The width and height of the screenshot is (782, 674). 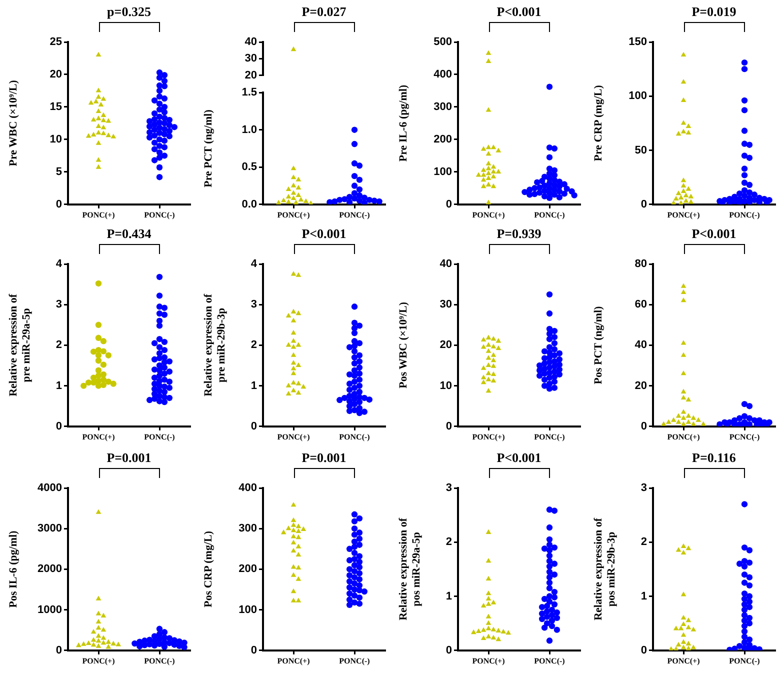 What do you see at coordinates (640, 304) in the screenshot?
I see `y-tick-label: 60` at bounding box center [640, 304].